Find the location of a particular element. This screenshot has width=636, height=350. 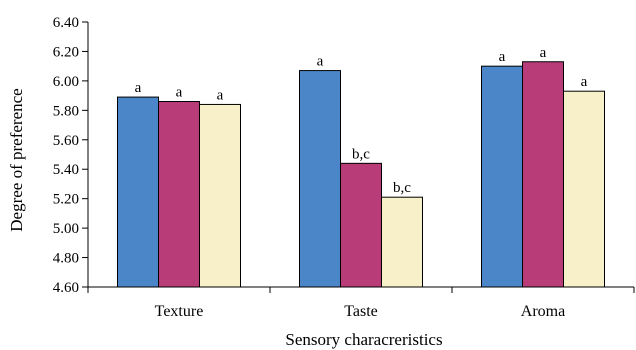

y-axis-ticks: 4.60 4.80 5.00 5.20 5.40 5.60 5.80 6.00 6.20 6.40 is located at coordinates (70, 155).